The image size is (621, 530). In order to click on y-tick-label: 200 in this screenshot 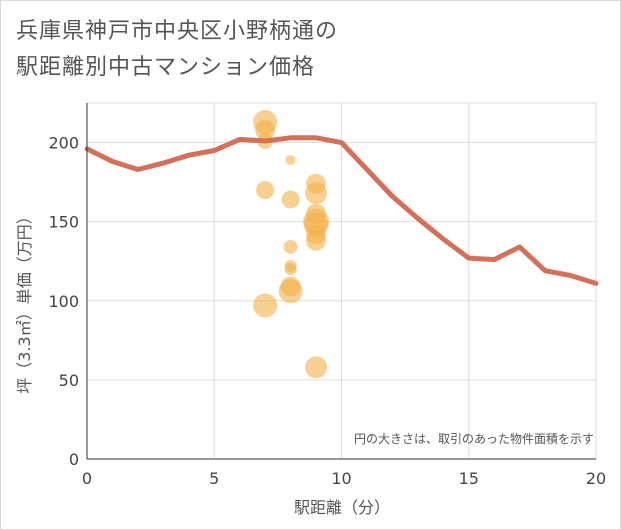, I will do `click(63, 143)`.